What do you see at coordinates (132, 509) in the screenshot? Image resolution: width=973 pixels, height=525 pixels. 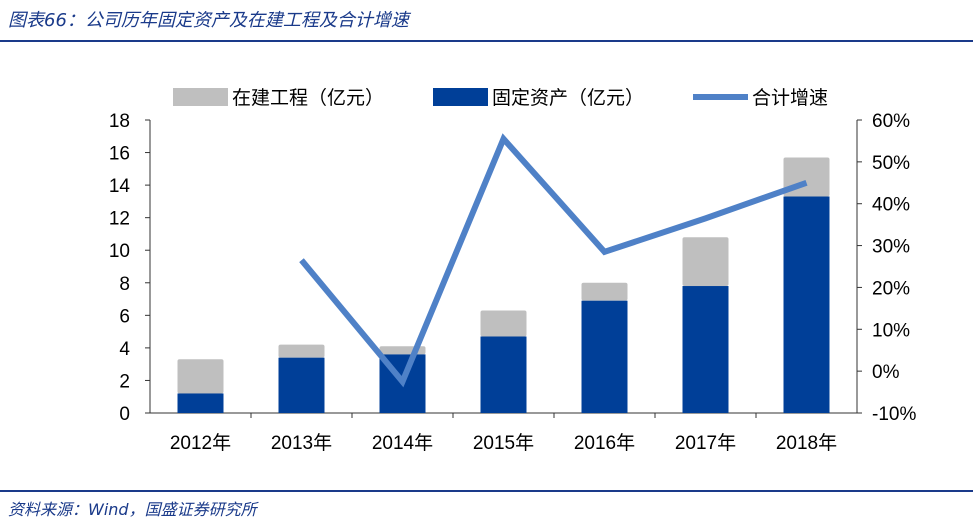 I see `source-note: 资料来源：Wind，国盛证券研究所` at bounding box center [132, 509].